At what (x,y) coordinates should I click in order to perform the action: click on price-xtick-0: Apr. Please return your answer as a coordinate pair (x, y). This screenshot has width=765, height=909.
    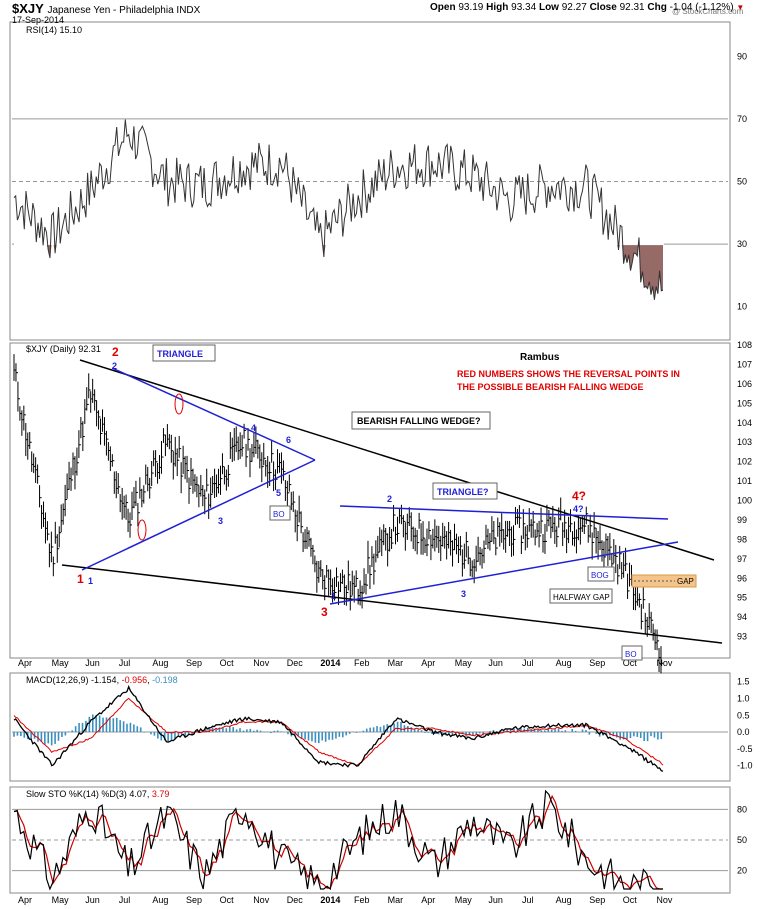
    Looking at the image, I should click on (25, 663).